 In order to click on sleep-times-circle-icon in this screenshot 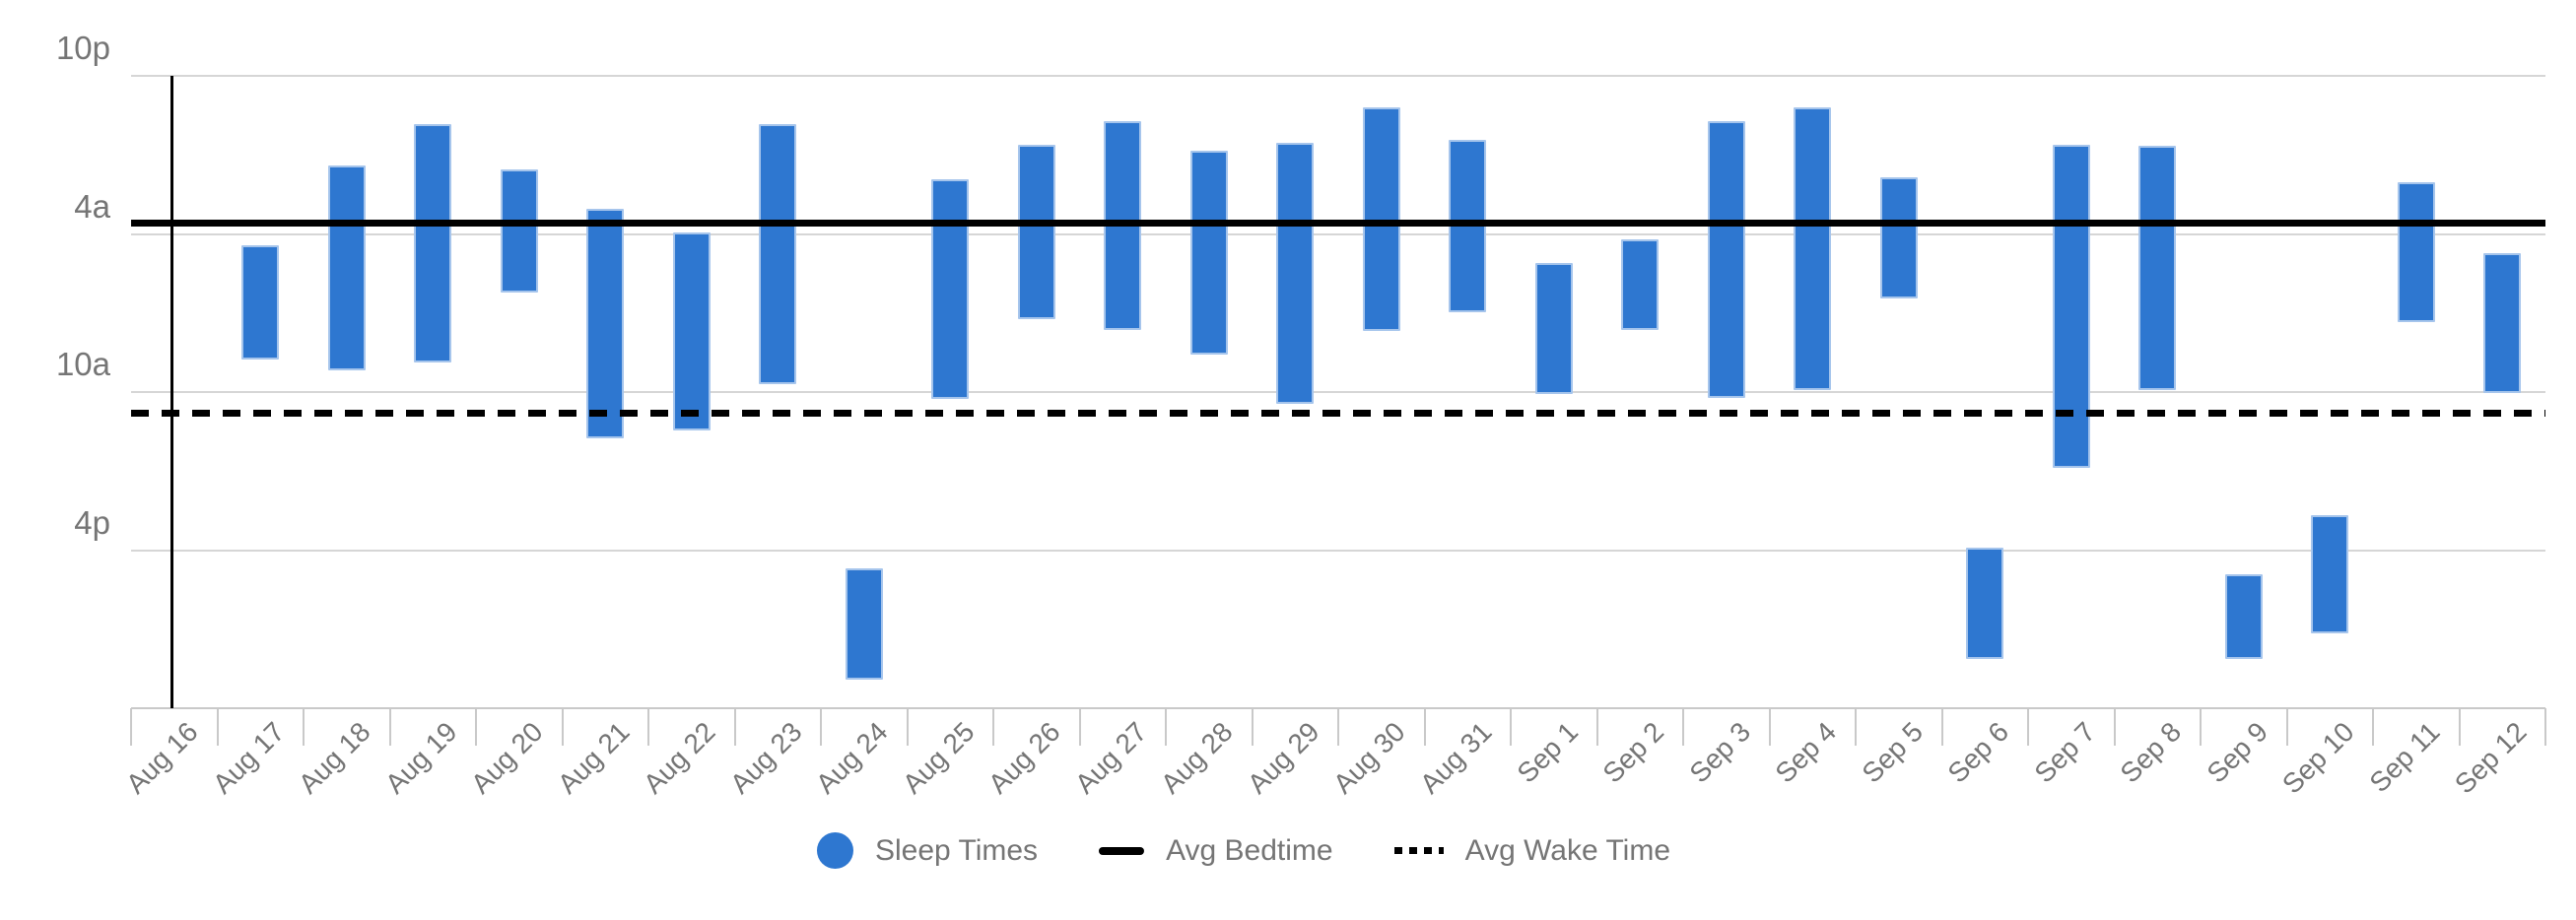, I will do `click(835, 851)`.